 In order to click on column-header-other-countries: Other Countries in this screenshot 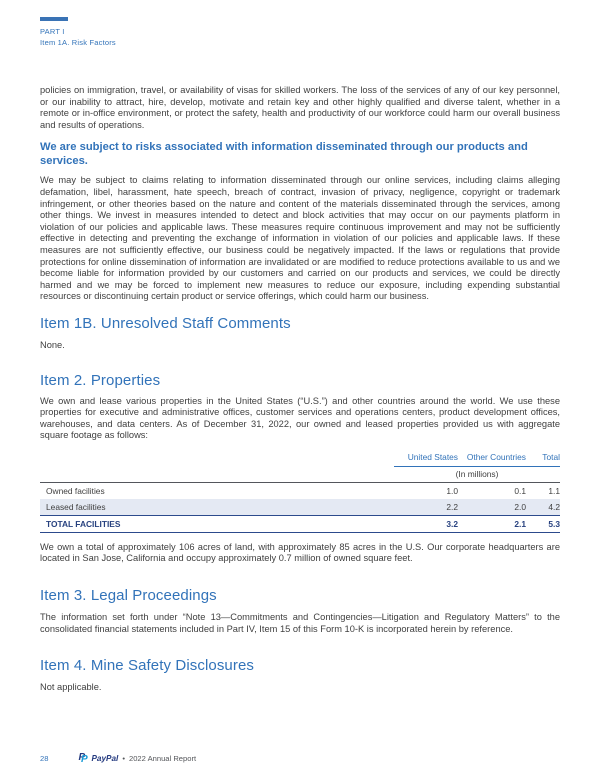, I will do `click(492, 457)`.